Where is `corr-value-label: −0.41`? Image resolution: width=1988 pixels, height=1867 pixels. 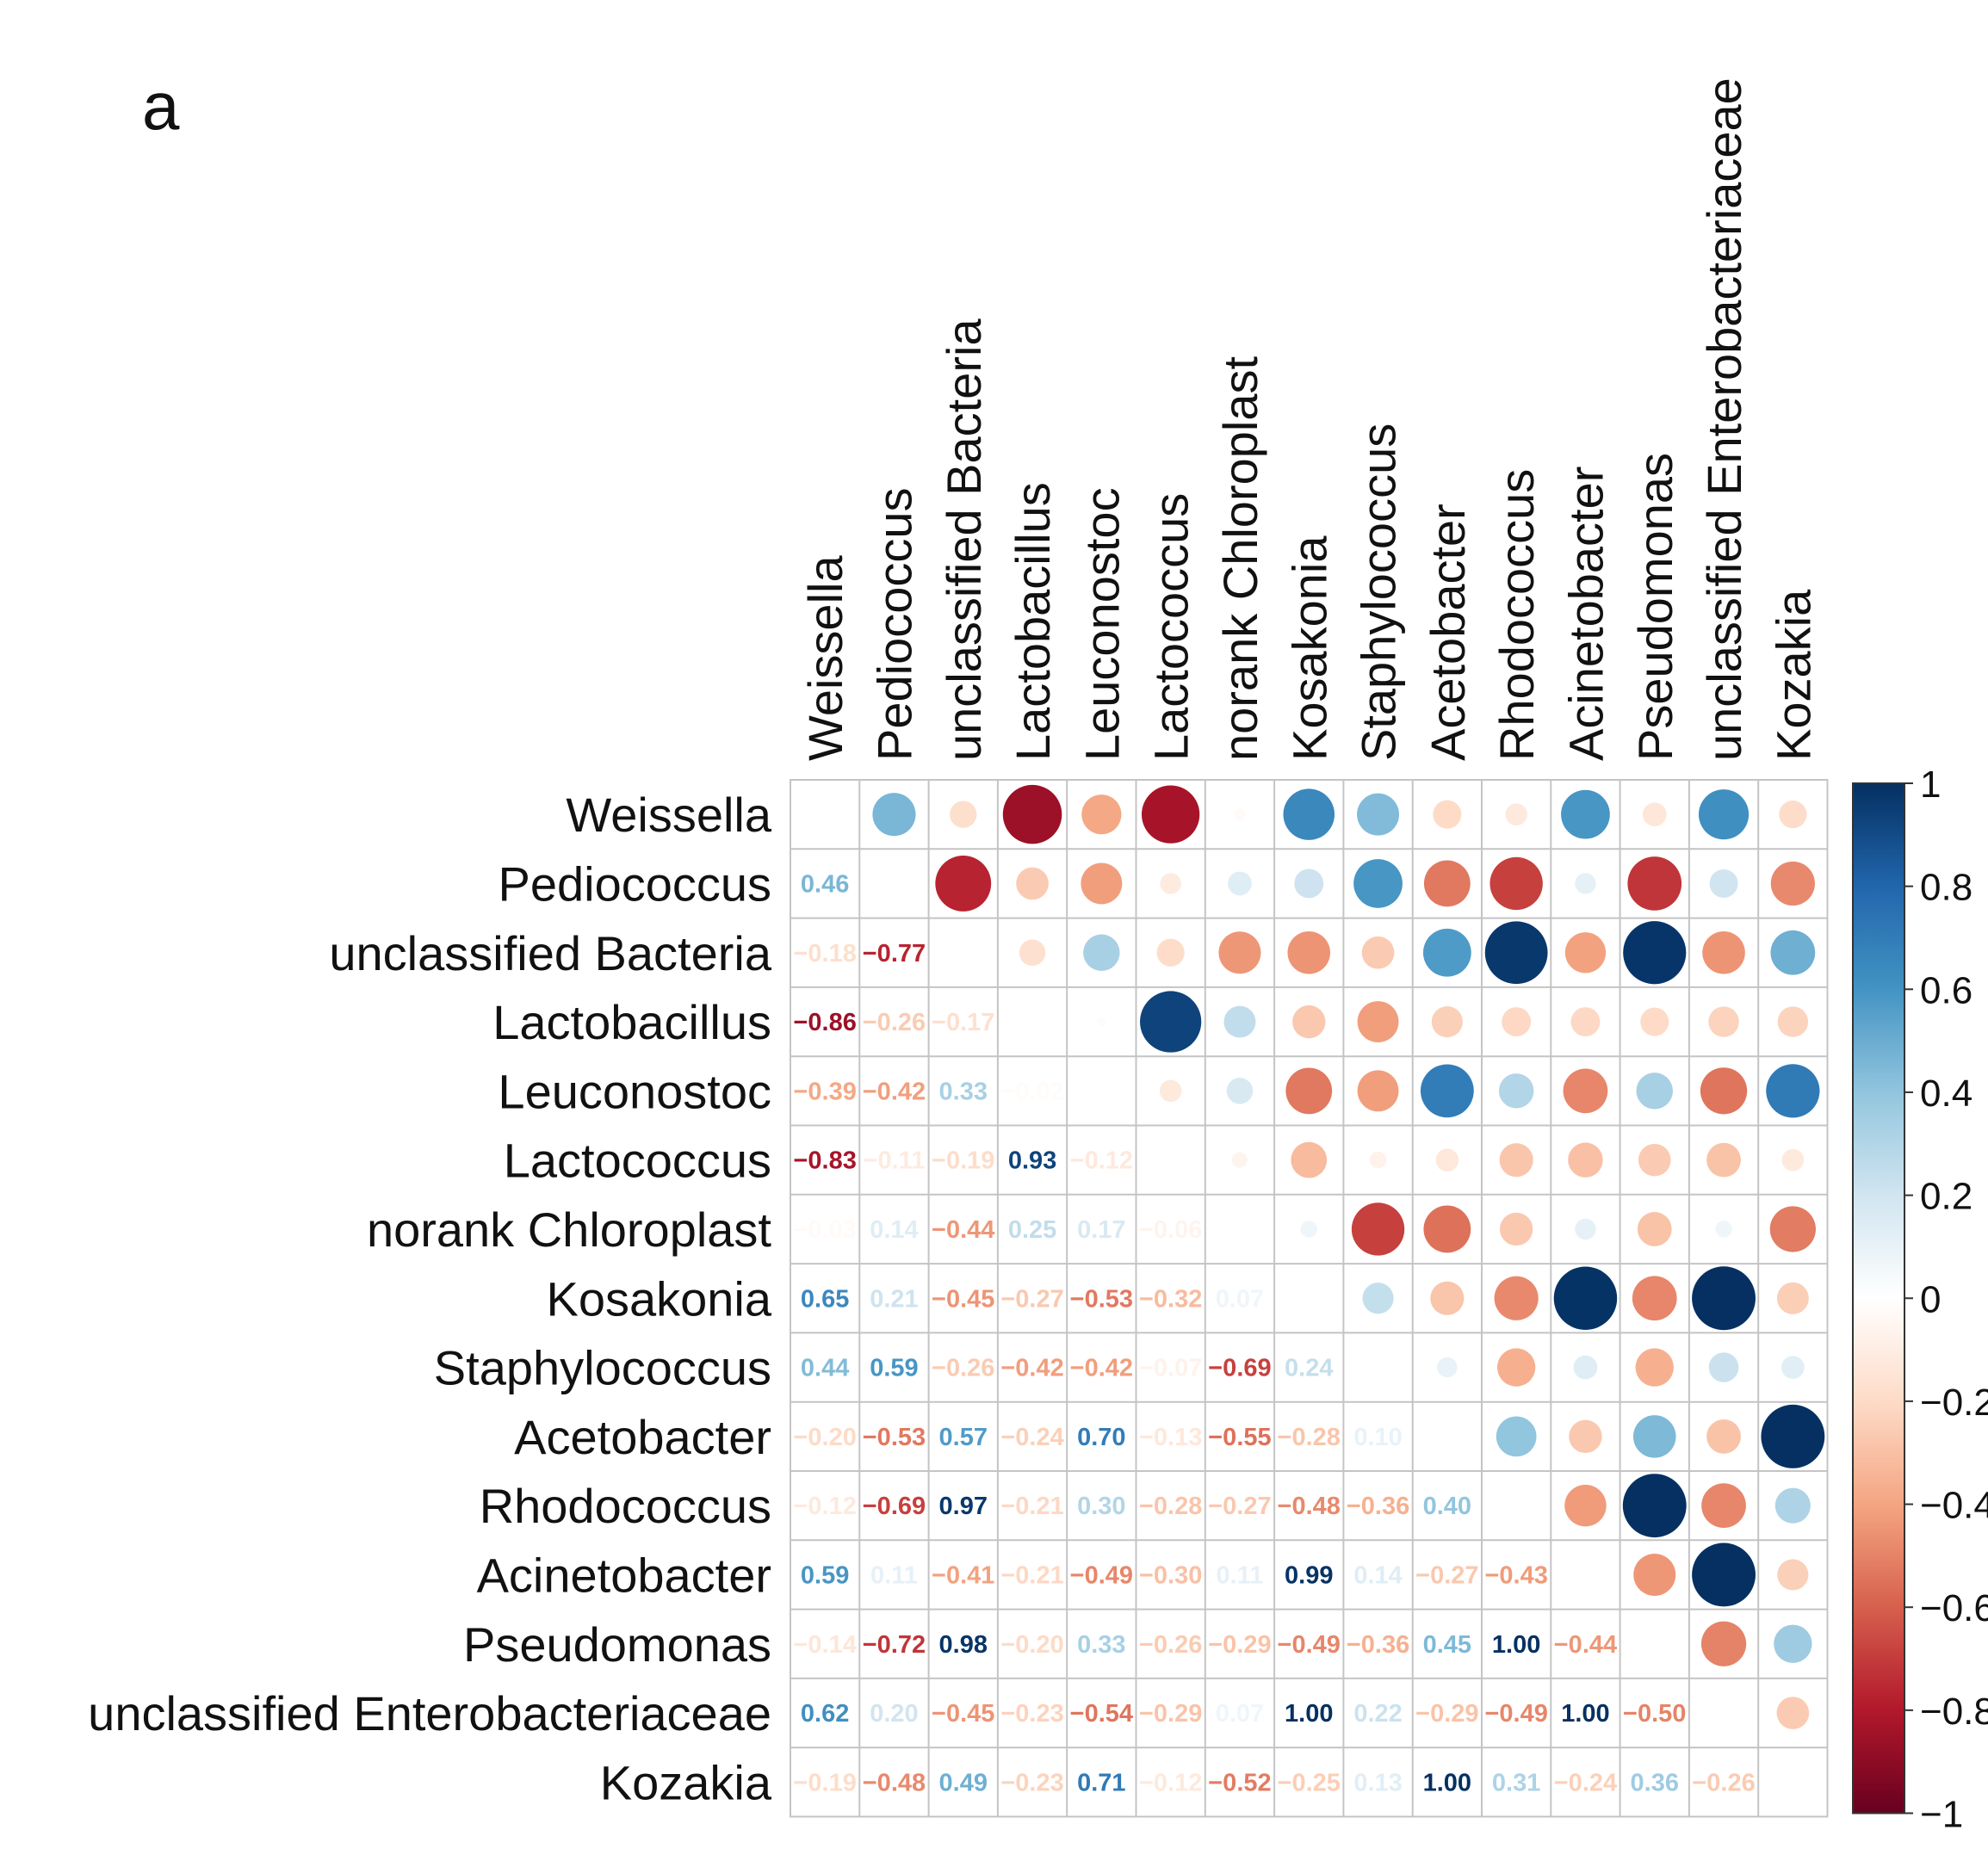
corr-value-label: −0.41 is located at coordinates (963, 1575).